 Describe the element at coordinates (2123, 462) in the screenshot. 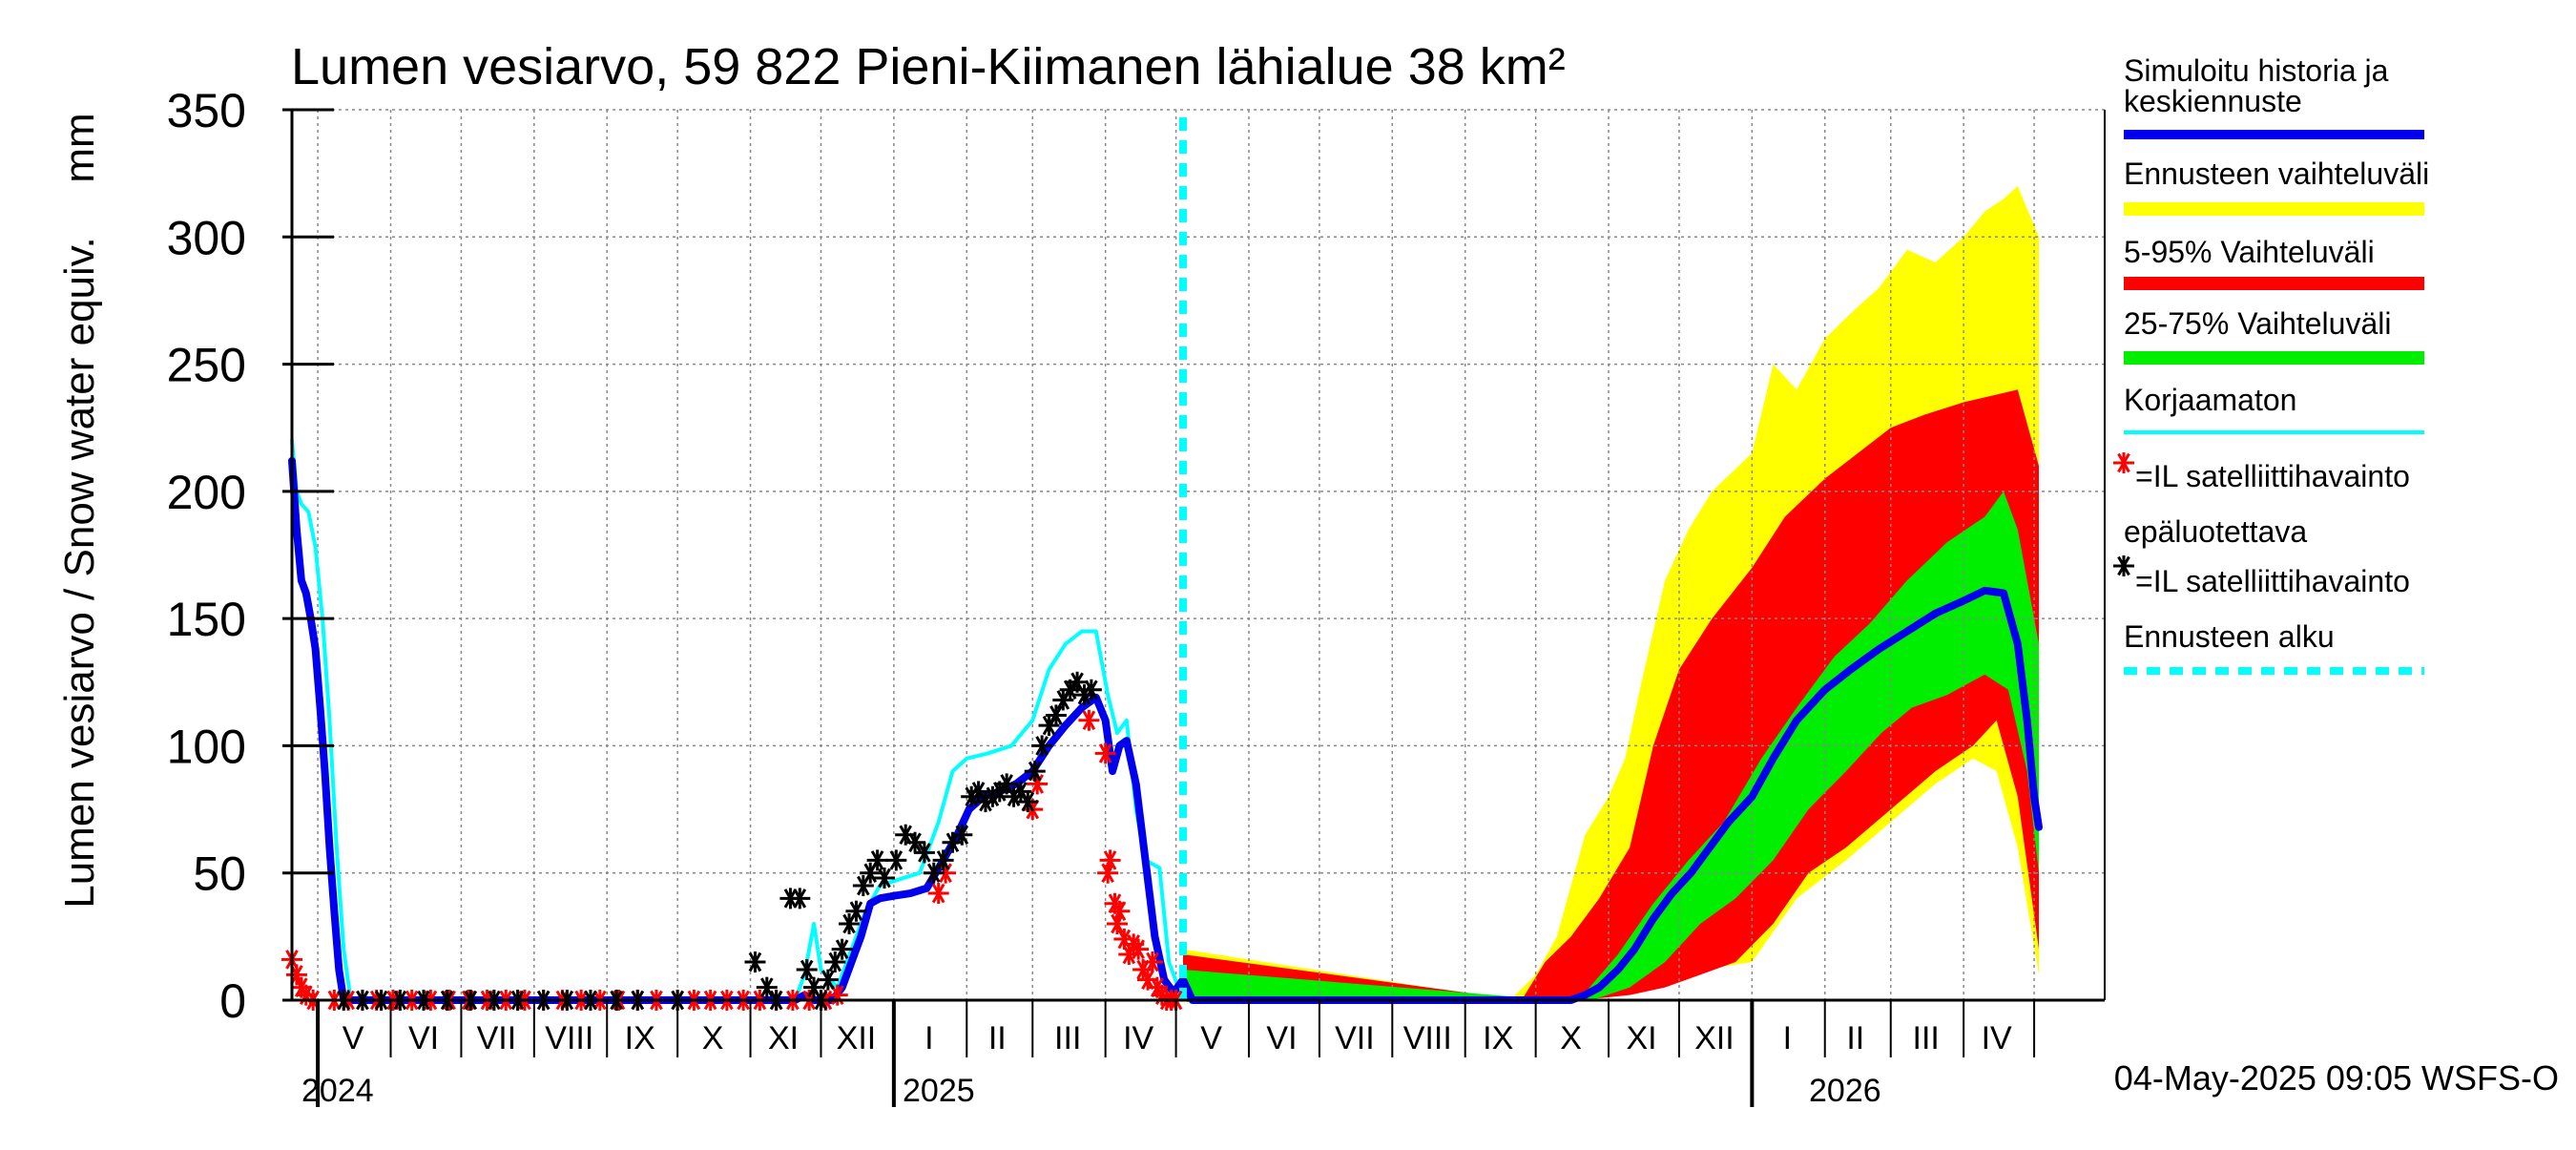

I see `legend-unreliable-marker` at that location.